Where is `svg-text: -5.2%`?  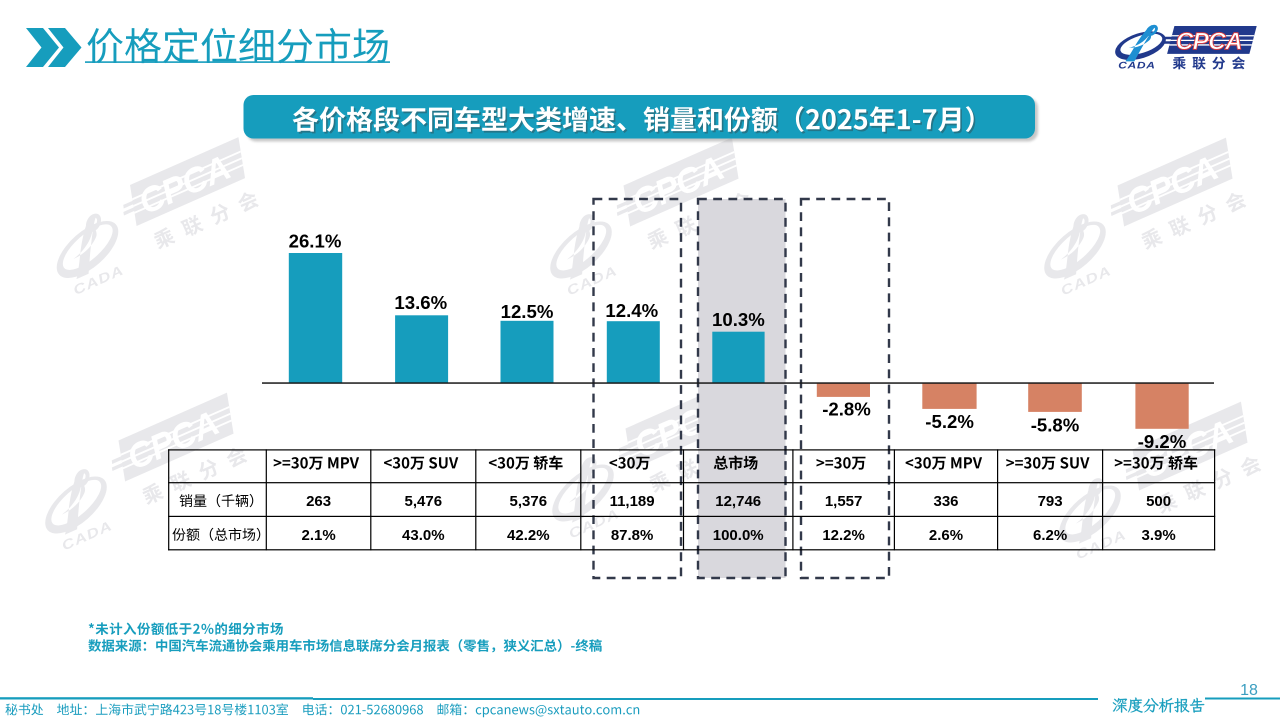
svg-text: -5.2% is located at coordinates (949, 421).